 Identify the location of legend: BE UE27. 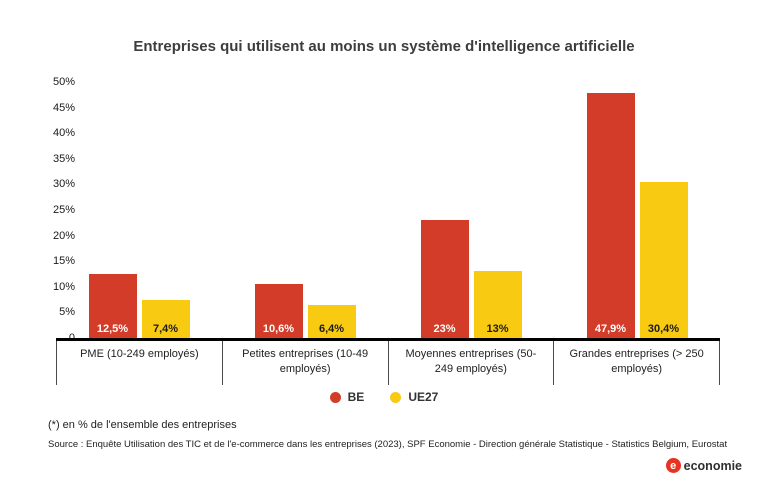
(384, 397).